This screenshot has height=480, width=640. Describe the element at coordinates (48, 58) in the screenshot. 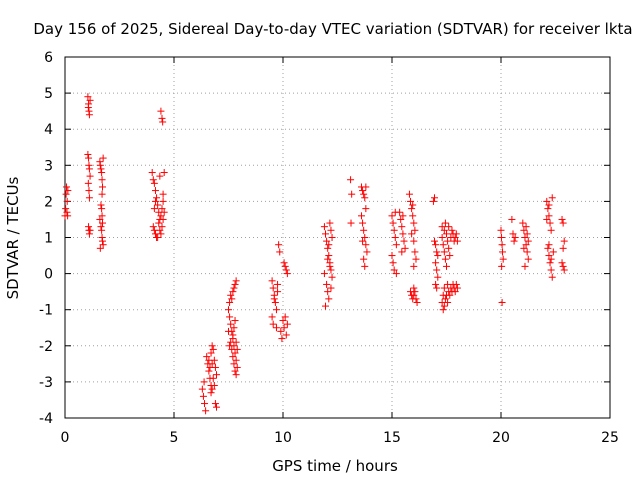

I see `y-tick-label: 6` at that location.